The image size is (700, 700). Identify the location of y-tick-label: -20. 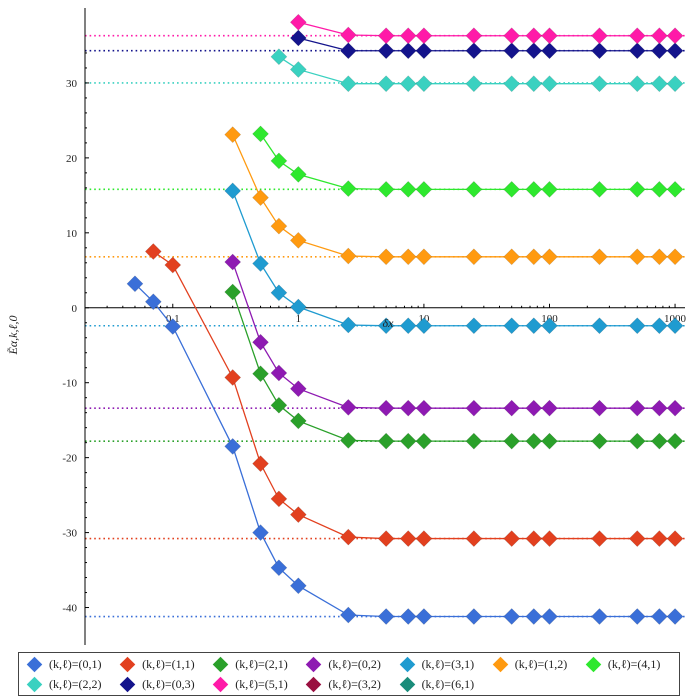
(69, 459).